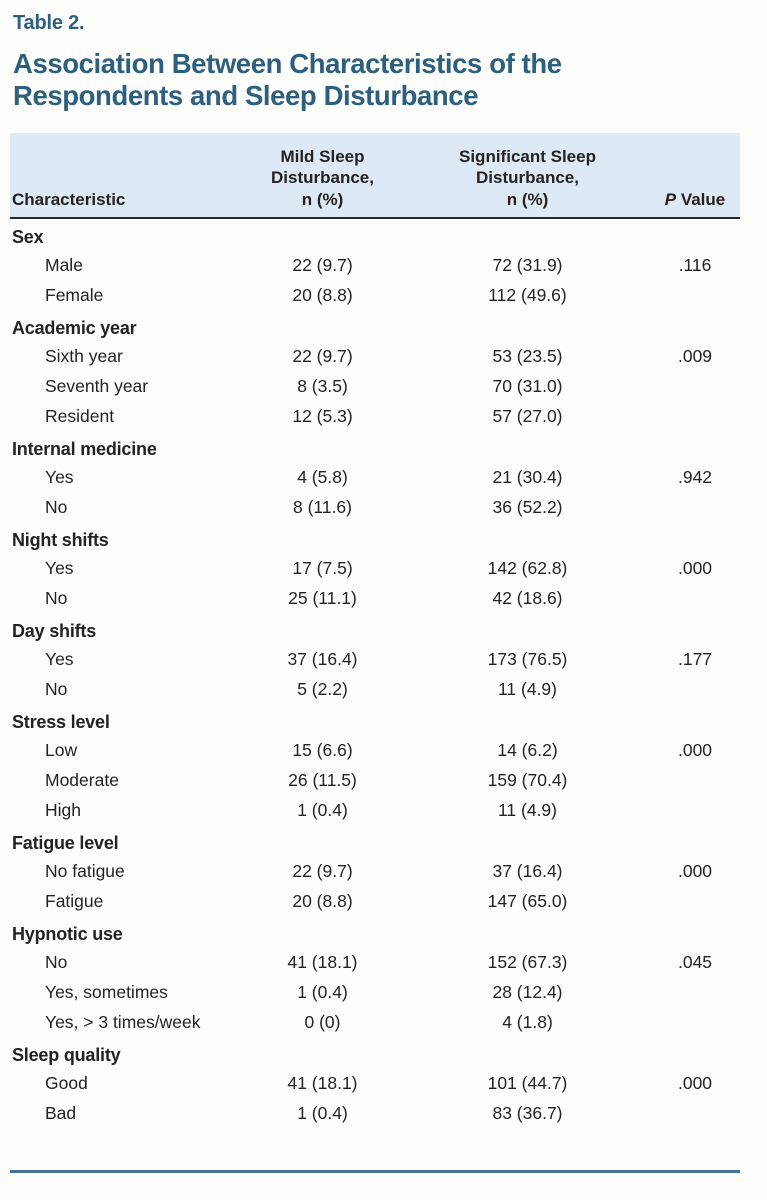 This screenshot has height=1200, width=767. I want to click on text-line: Disturbance,, so click(322, 178).